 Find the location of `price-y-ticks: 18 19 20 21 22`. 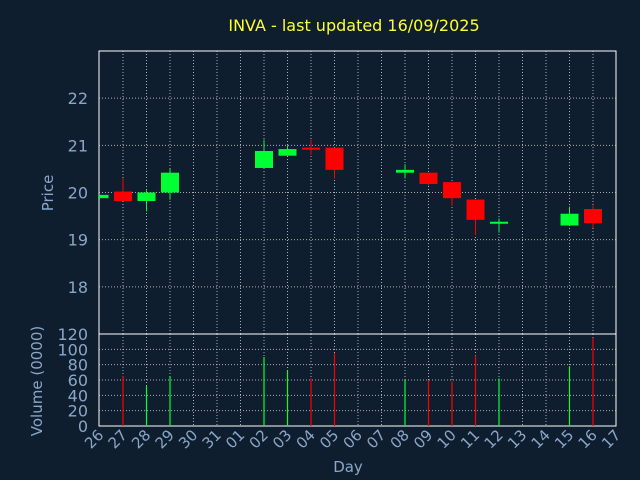

price-y-ticks: 18 19 20 21 22 is located at coordinates (78, 193).